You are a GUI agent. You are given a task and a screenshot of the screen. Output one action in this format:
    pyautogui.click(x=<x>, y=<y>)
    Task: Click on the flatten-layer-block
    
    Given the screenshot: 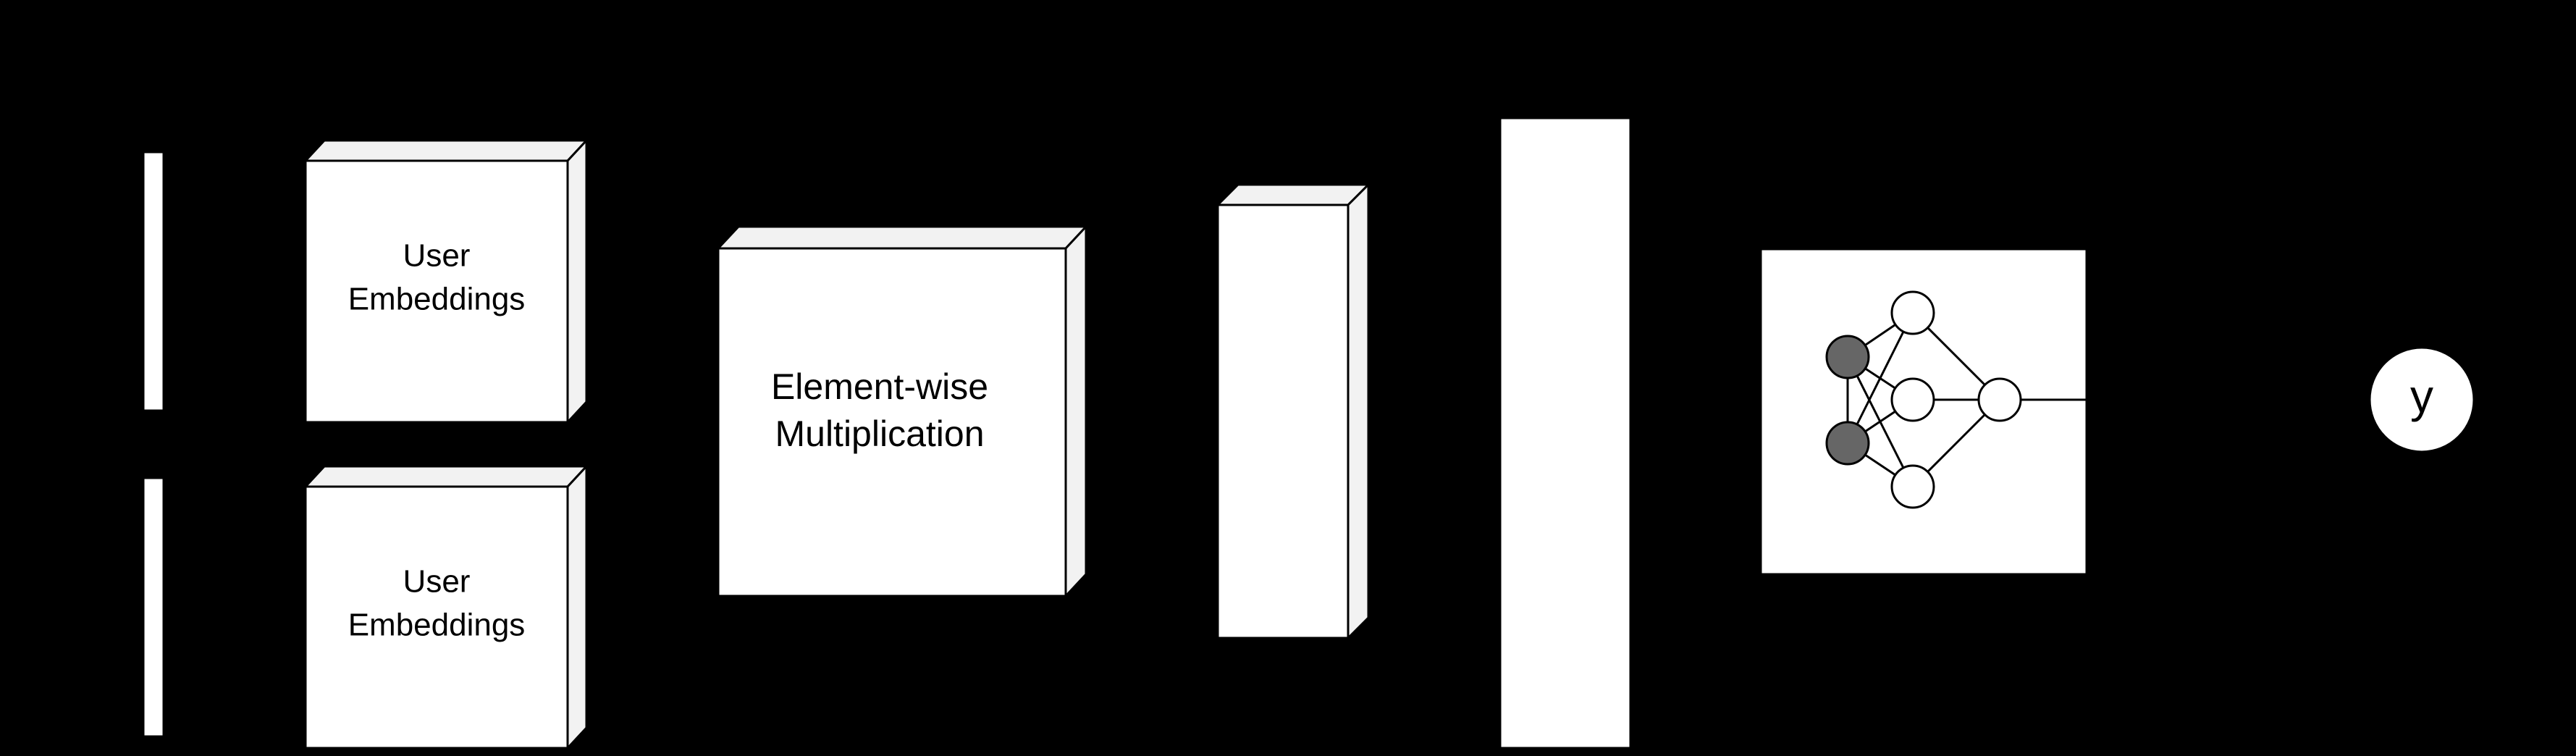 What is the action you would take?
    pyautogui.click(x=1565, y=433)
    